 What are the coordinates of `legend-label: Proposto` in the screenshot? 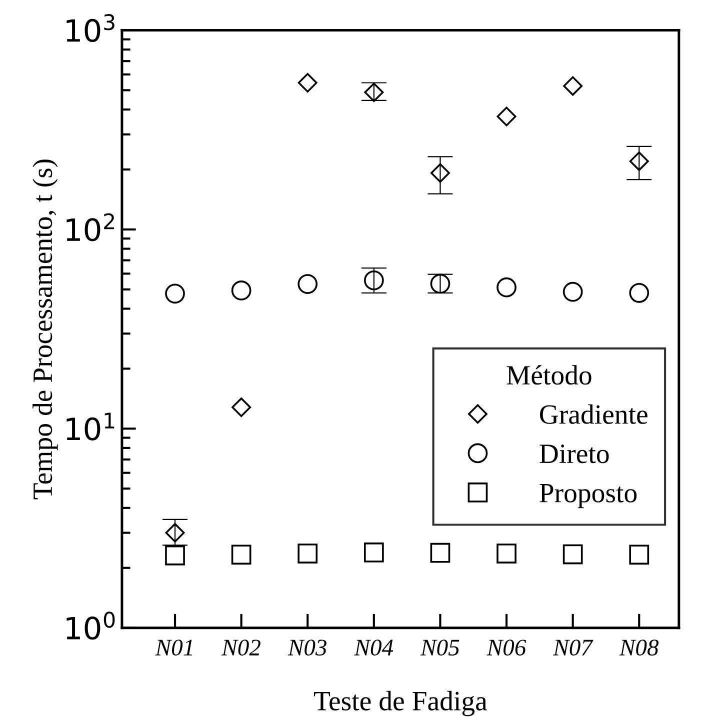 It's located at (588, 496).